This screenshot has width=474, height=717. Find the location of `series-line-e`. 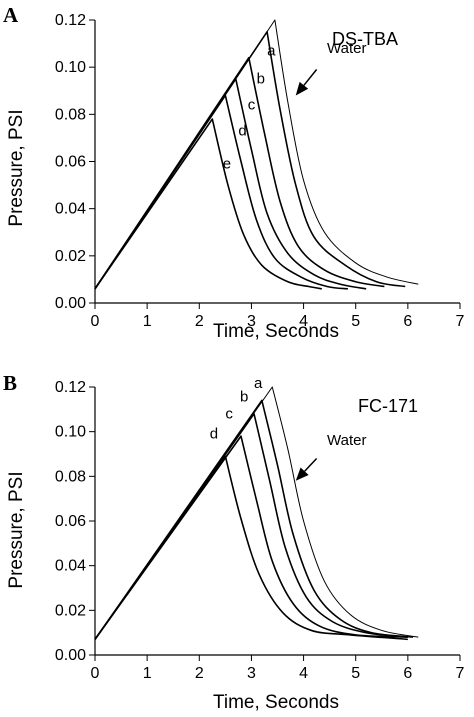

series-line-e is located at coordinates (208, 204).